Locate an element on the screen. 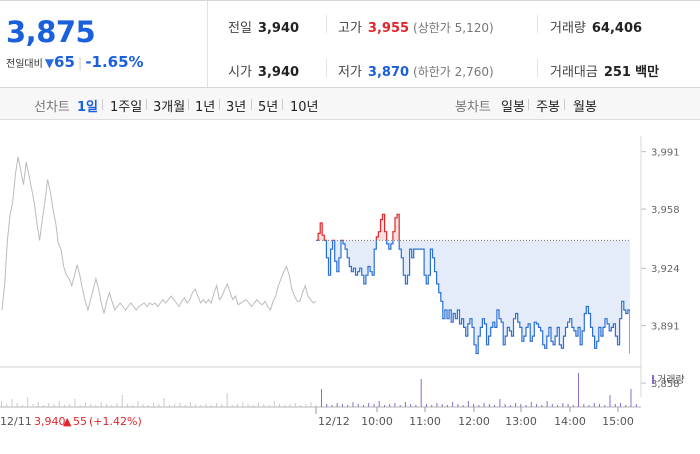 The width and height of the screenshot is (700, 454). tab-3-months: 3개월 is located at coordinates (169, 107).